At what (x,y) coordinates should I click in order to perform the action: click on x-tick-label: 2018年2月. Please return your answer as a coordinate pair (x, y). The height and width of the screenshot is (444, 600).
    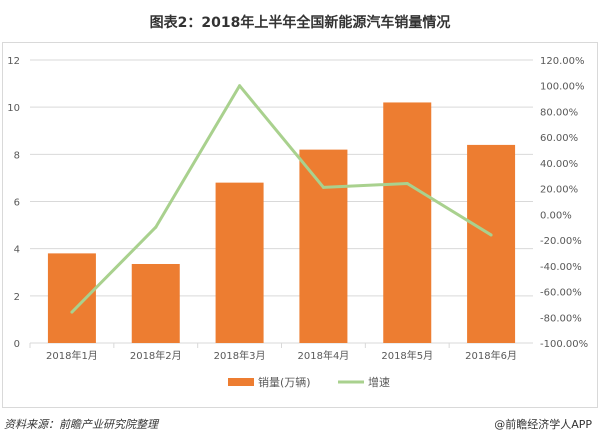
    Looking at the image, I should click on (156, 355).